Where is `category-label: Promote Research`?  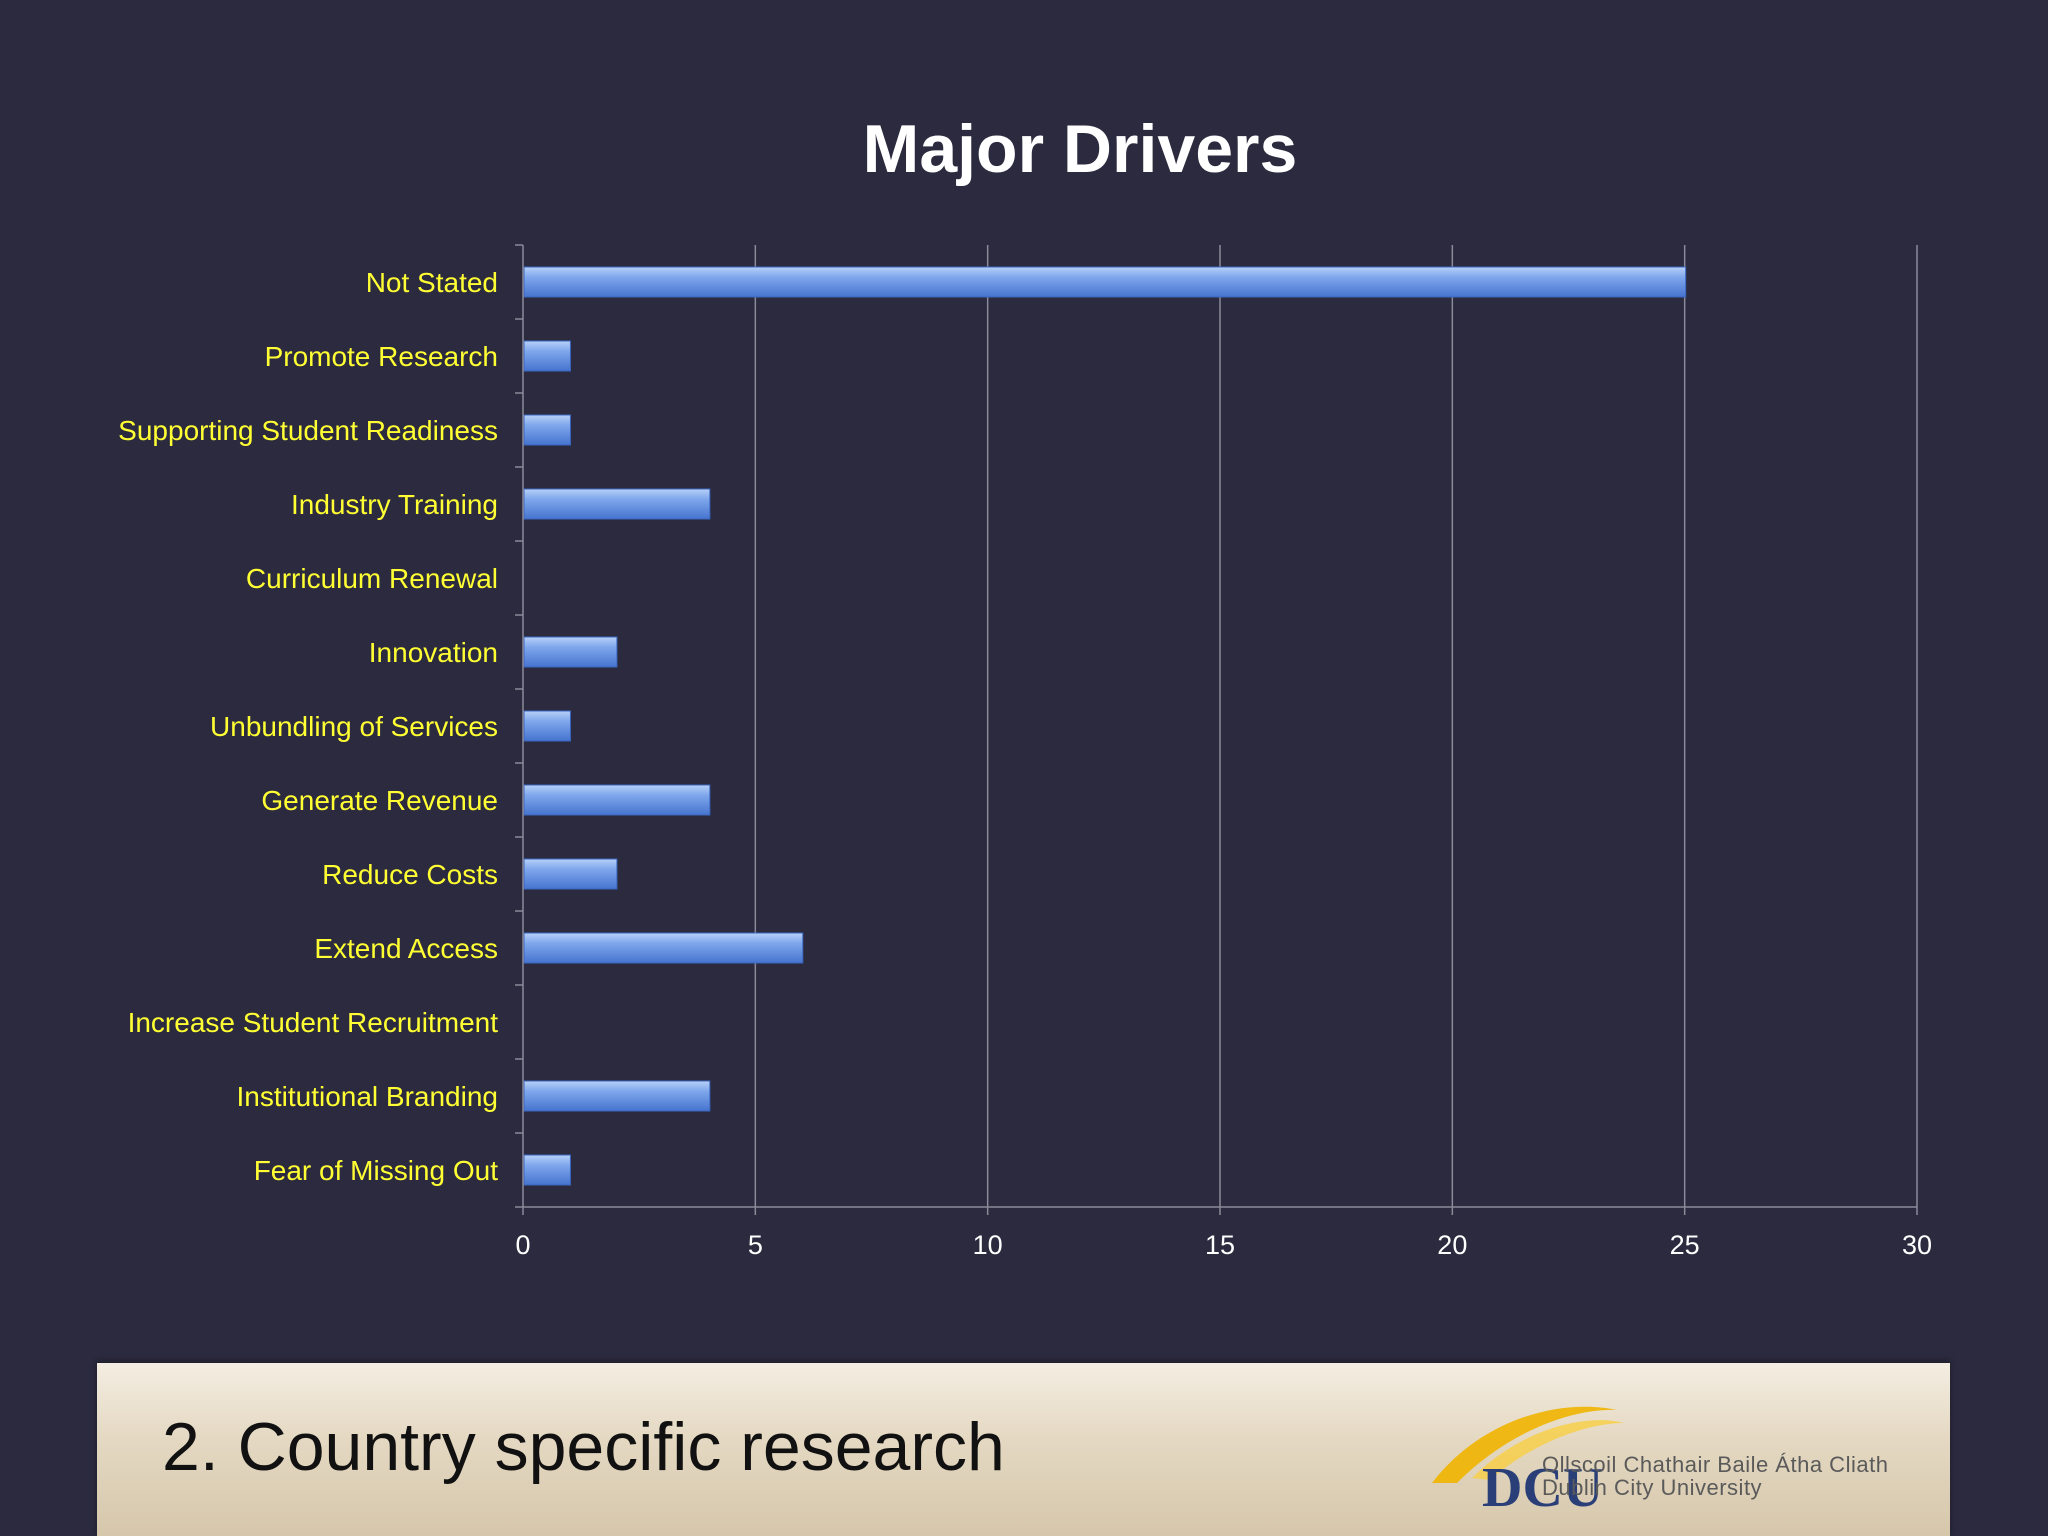
category-label: Promote Research is located at coordinates (381, 356).